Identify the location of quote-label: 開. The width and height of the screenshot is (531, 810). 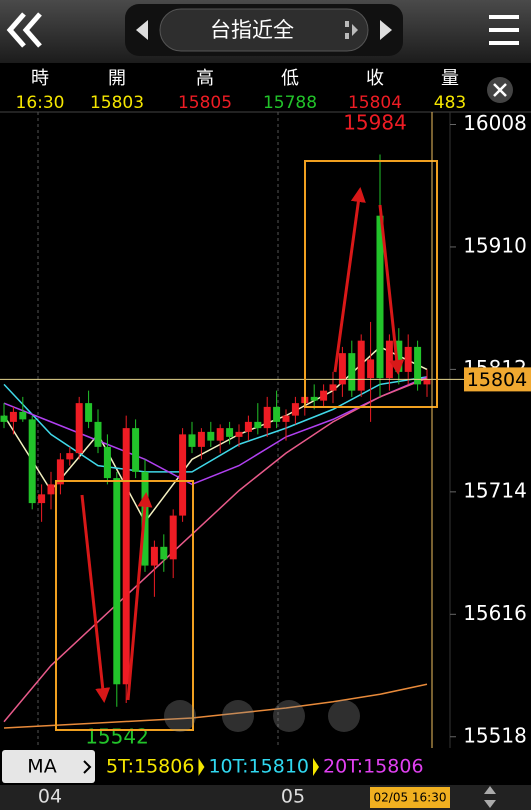
(117, 78).